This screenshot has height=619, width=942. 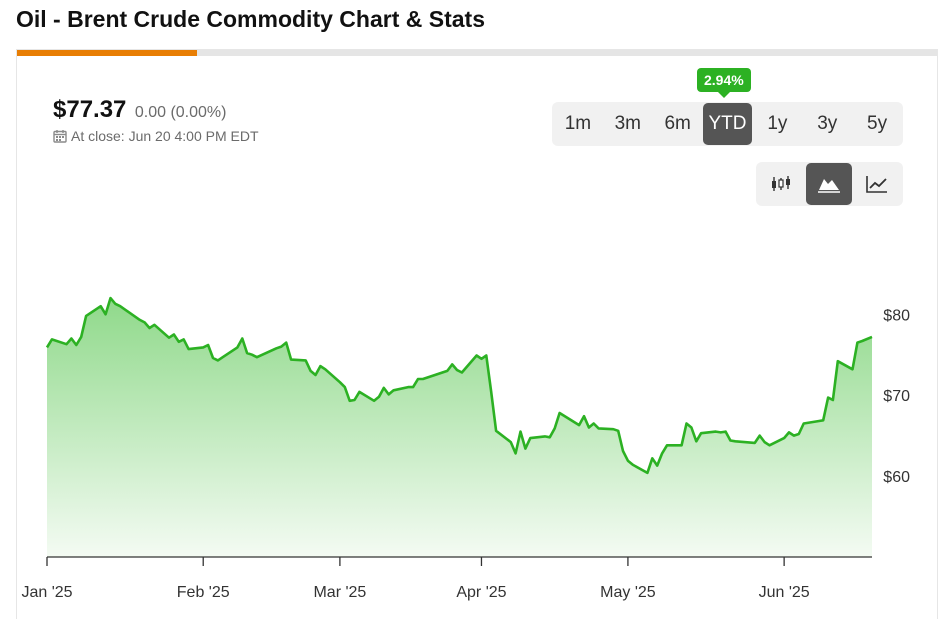 I want to click on range-ytd-button: YTD, so click(x=727, y=124).